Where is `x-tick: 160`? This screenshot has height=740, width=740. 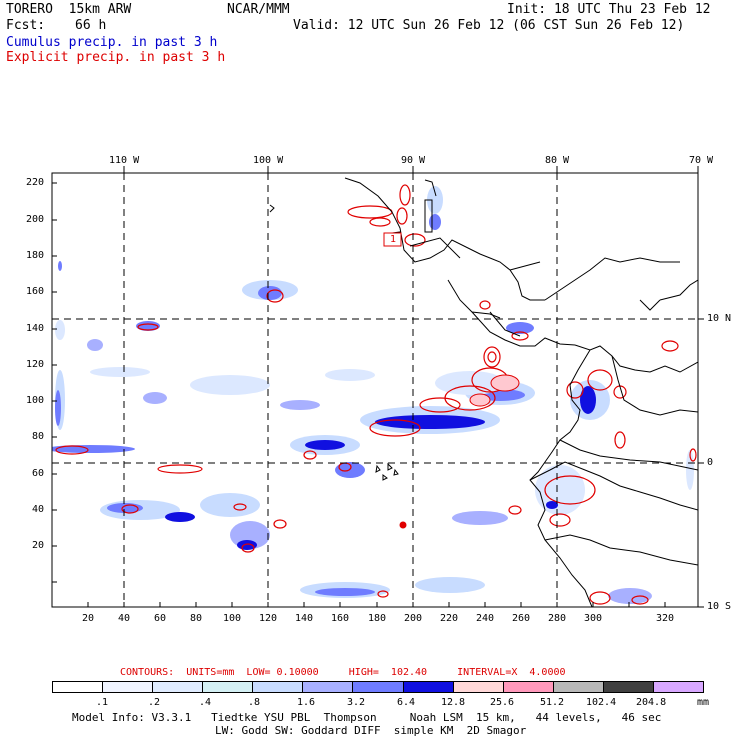
x-tick: 160 is located at coordinates (340, 618).